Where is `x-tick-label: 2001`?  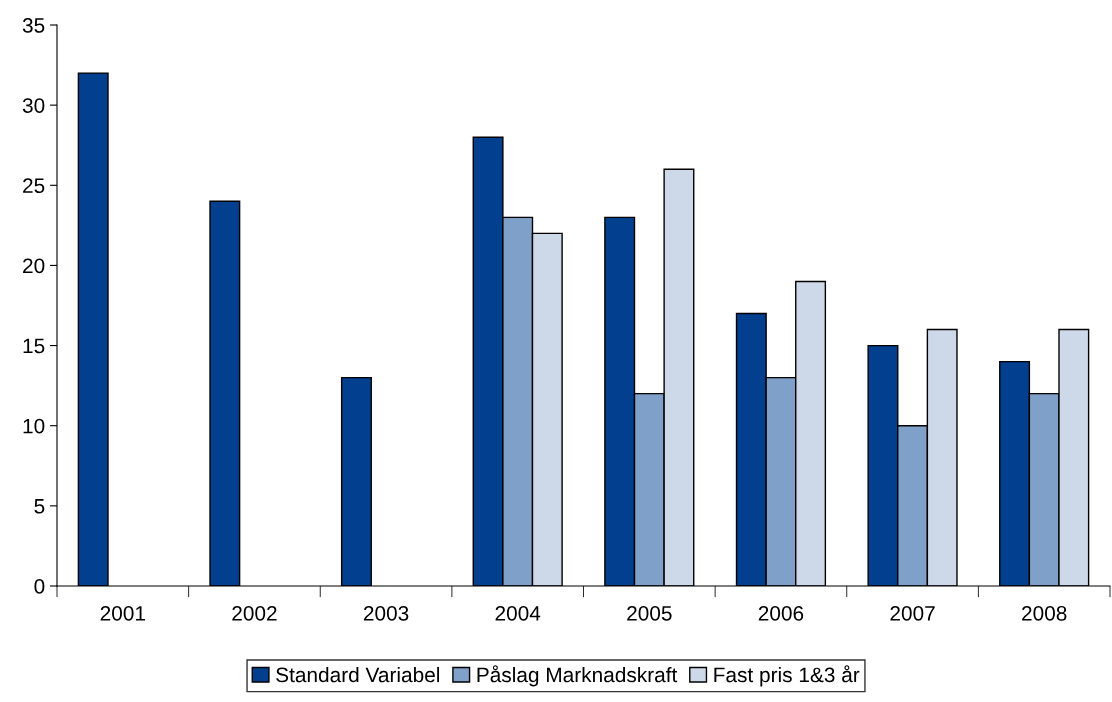 x-tick-label: 2001 is located at coordinates (122, 613).